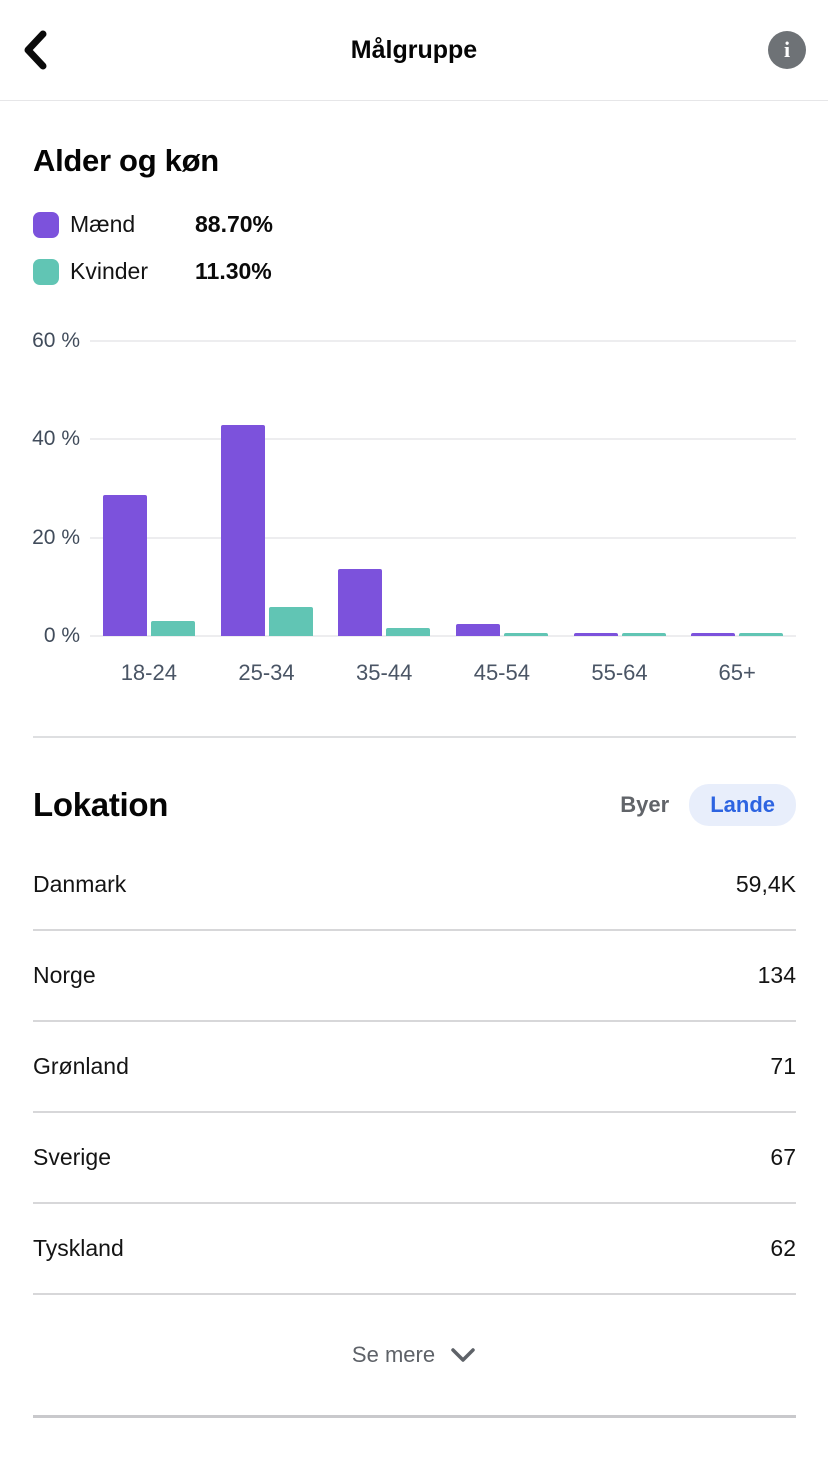 The image size is (828, 1459). I want to click on location-value: 59,4K, so click(765, 884).